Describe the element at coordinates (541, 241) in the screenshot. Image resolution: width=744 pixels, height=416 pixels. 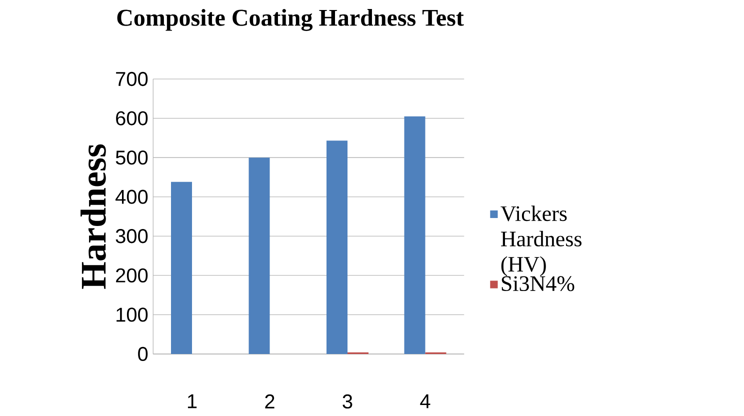
I see `legend-label: Vickers Hardness (HV)` at that location.